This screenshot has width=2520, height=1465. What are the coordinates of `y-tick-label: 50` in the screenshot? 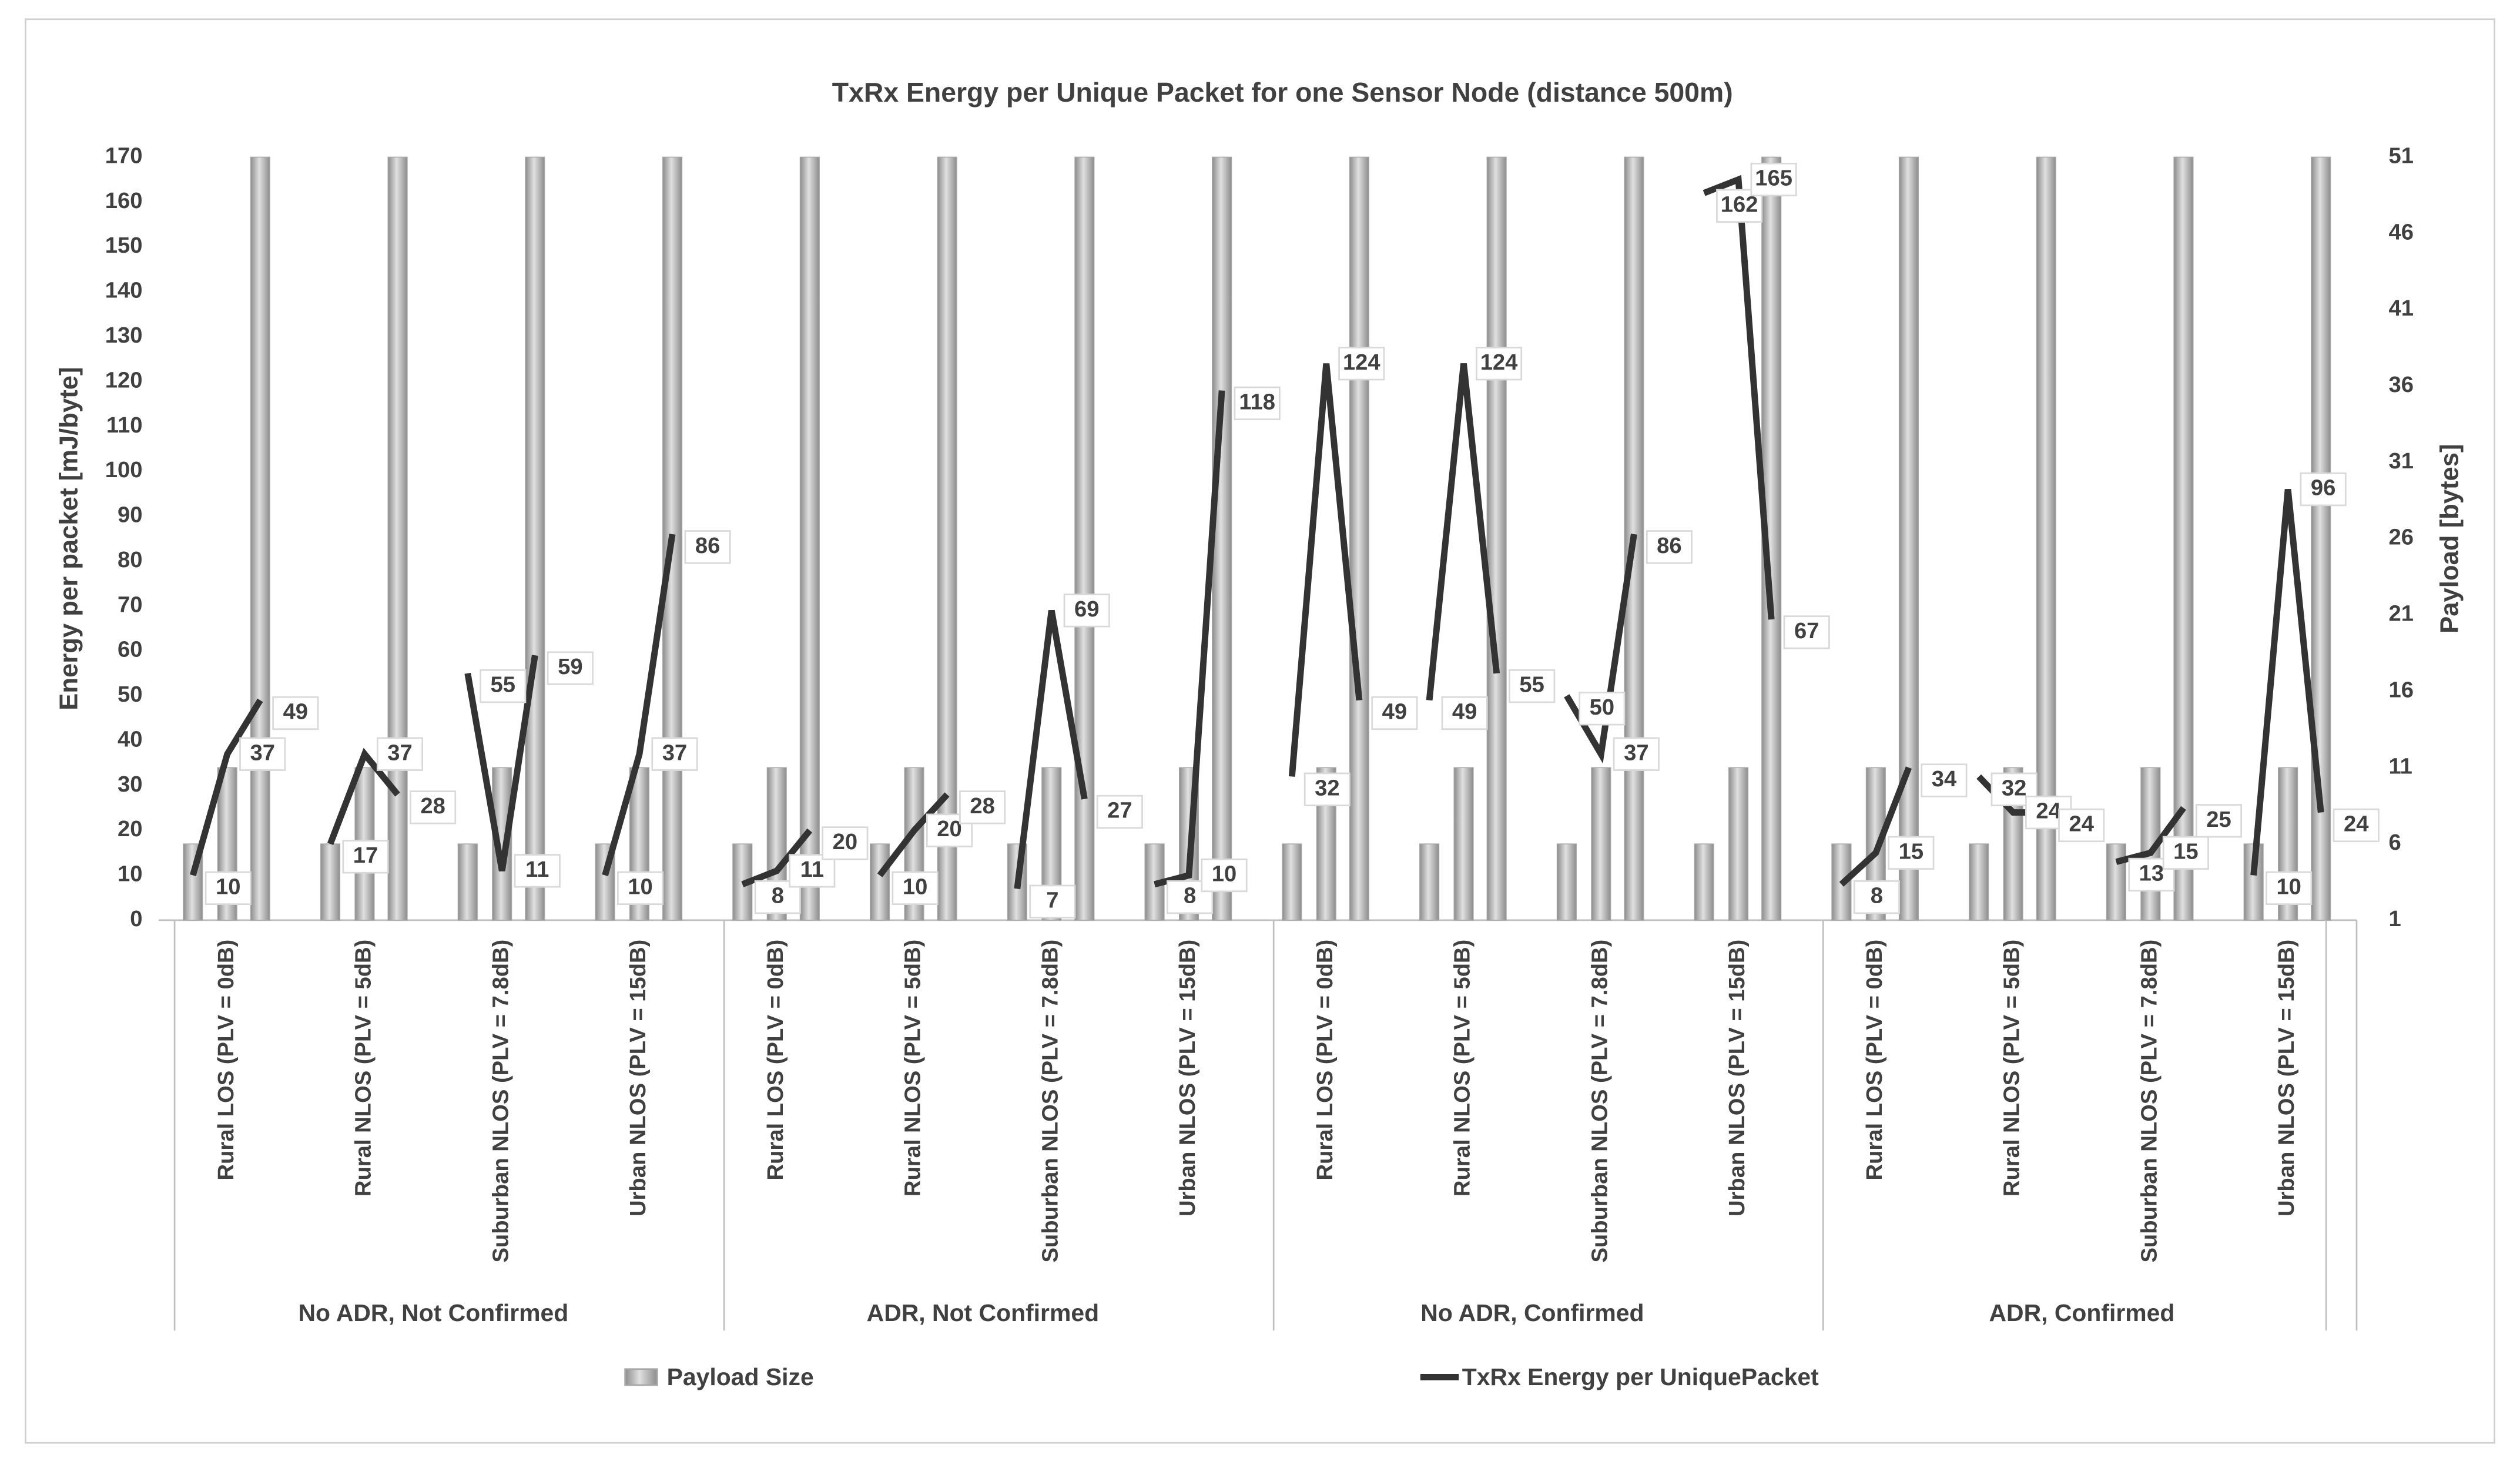 It's located at (130, 694).